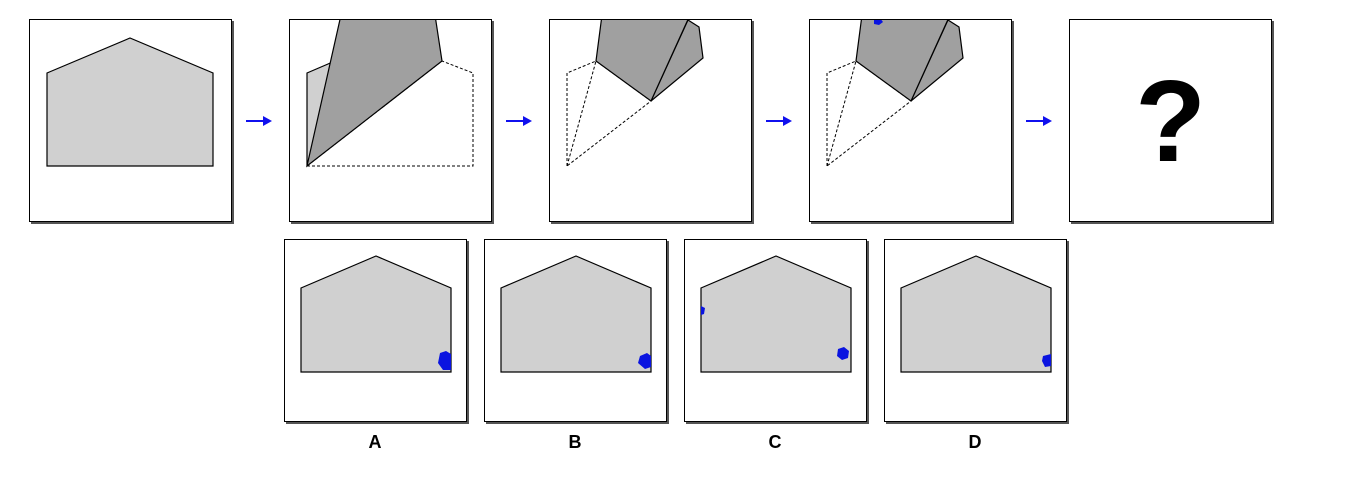 The image size is (1350, 490). I want to click on first-fold-figure, so click(389, 94).